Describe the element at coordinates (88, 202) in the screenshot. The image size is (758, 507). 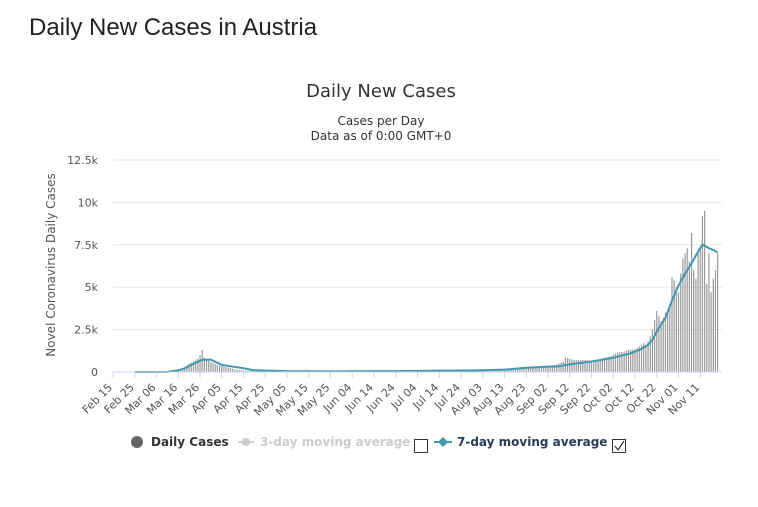
I see `y-tick-label: 10k` at that location.